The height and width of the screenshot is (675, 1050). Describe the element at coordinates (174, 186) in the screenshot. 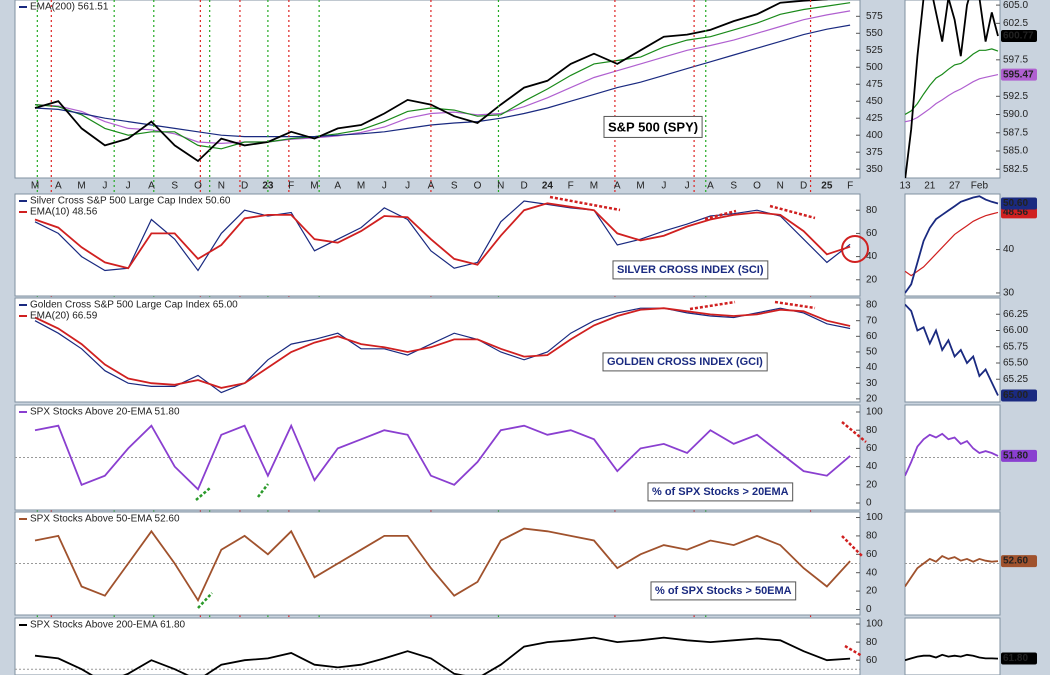

I see `x-tick-label: S` at that location.